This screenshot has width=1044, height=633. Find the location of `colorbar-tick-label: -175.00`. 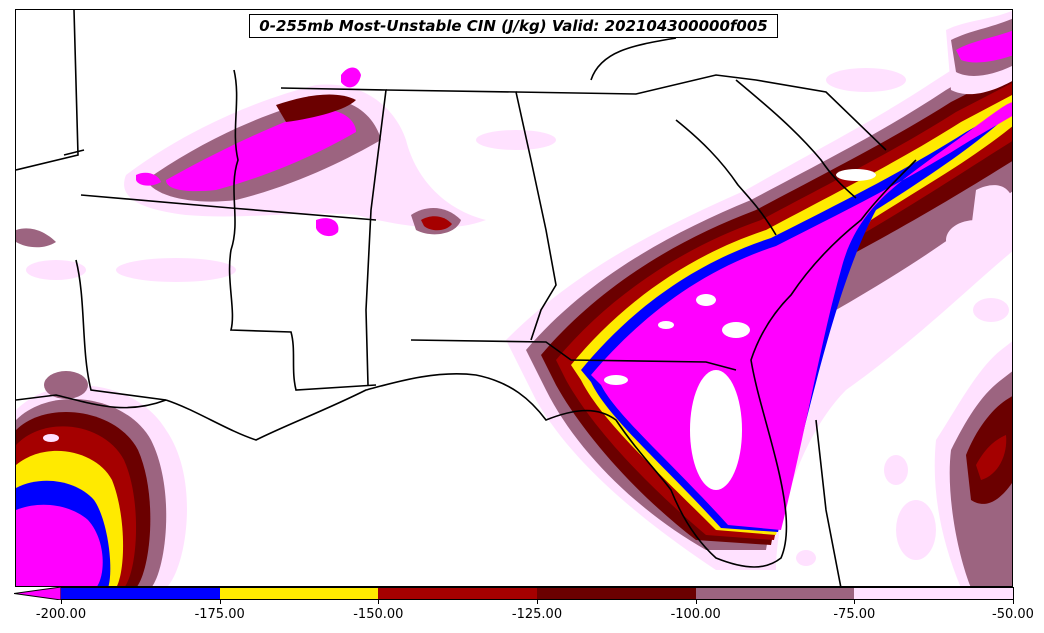

colorbar-tick-label: -175.00 is located at coordinates (219, 614).